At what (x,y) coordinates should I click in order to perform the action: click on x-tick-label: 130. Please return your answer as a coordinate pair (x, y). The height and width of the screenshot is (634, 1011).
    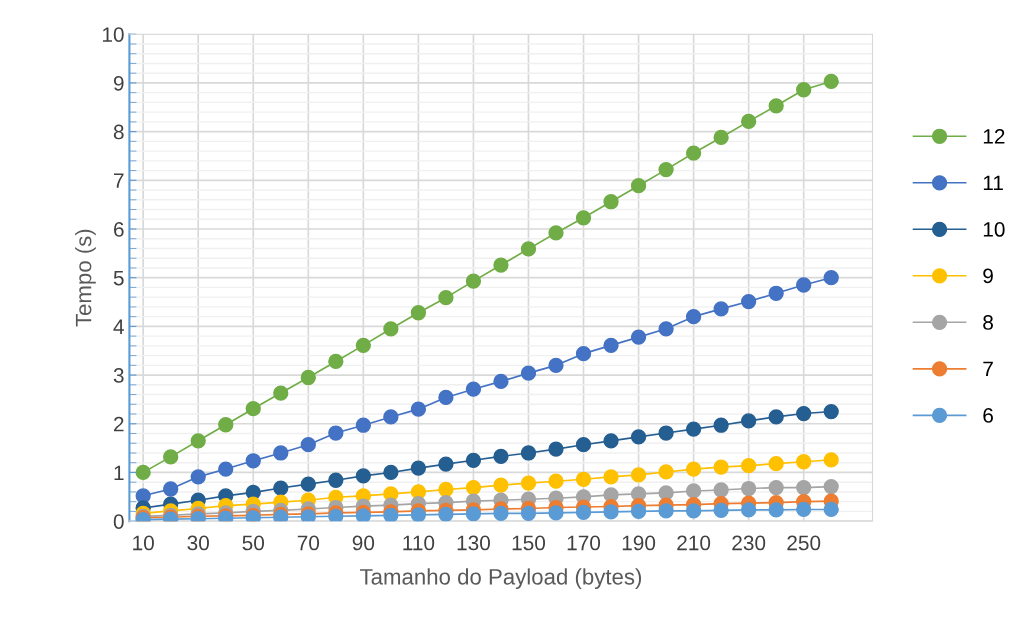
    Looking at the image, I should click on (473, 543).